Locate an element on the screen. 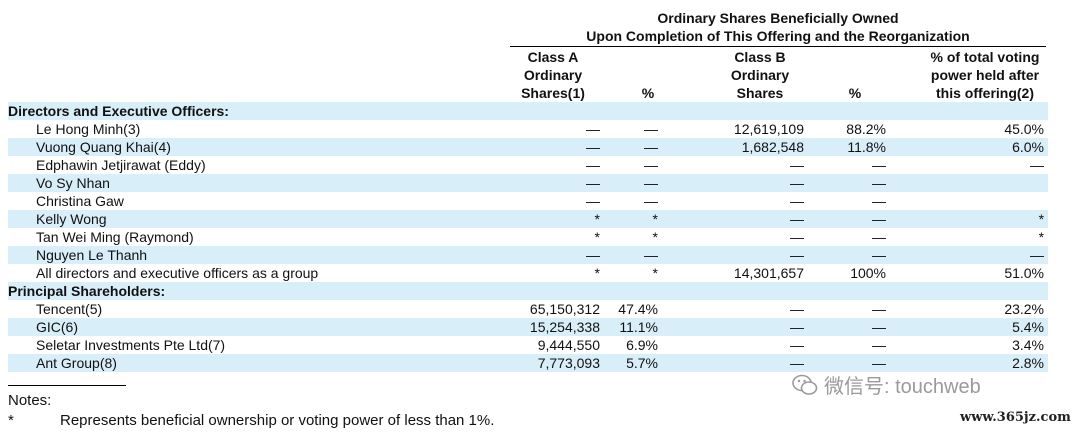 Image resolution: width=1080 pixels, height=433 pixels. class-a-shares: 15,254,338 is located at coordinates (555, 327).